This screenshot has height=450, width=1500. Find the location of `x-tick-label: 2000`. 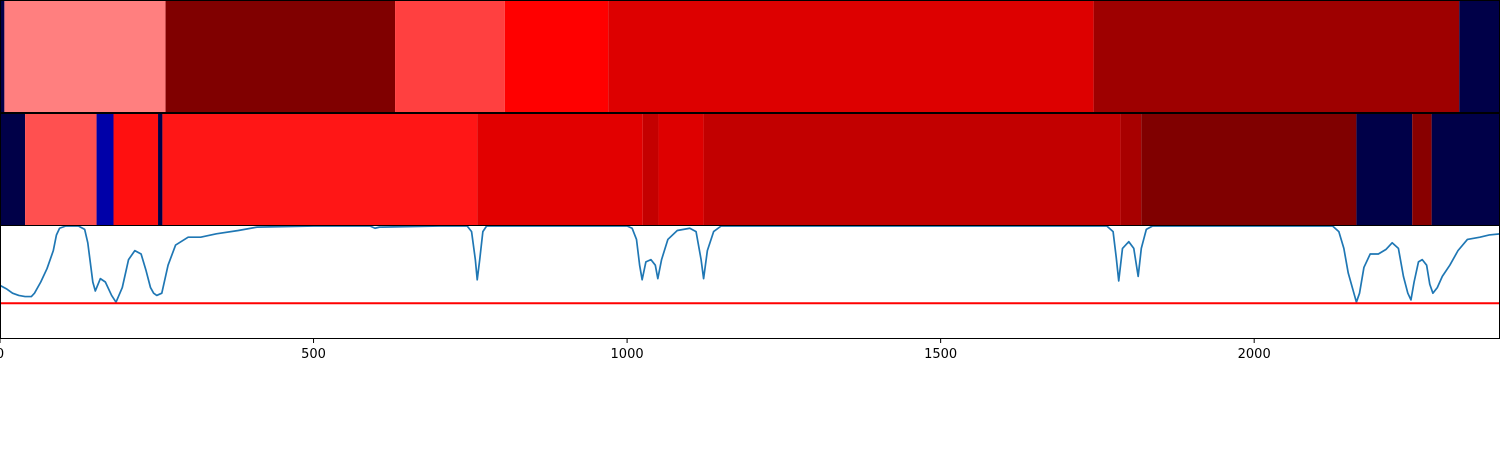

x-tick-label: 2000 is located at coordinates (1254, 354).